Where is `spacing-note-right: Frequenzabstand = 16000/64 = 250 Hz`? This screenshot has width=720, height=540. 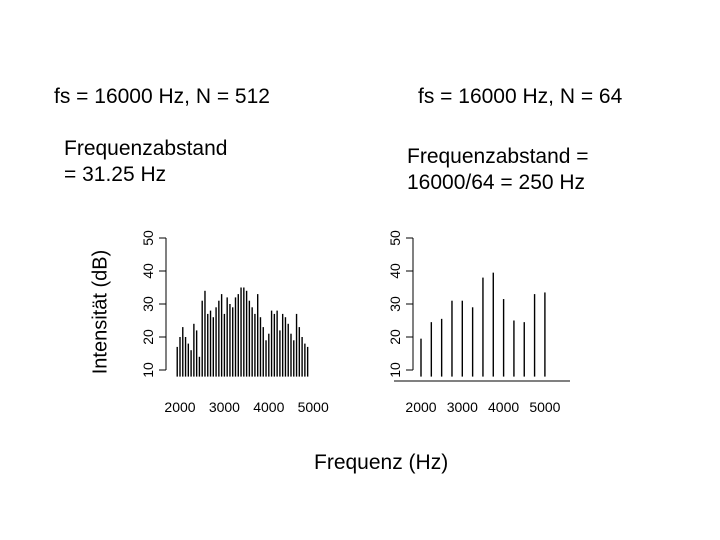
spacing-note-right: Frequenzabstand = 16000/64 = 250 Hz is located at coordinates (498, 170).